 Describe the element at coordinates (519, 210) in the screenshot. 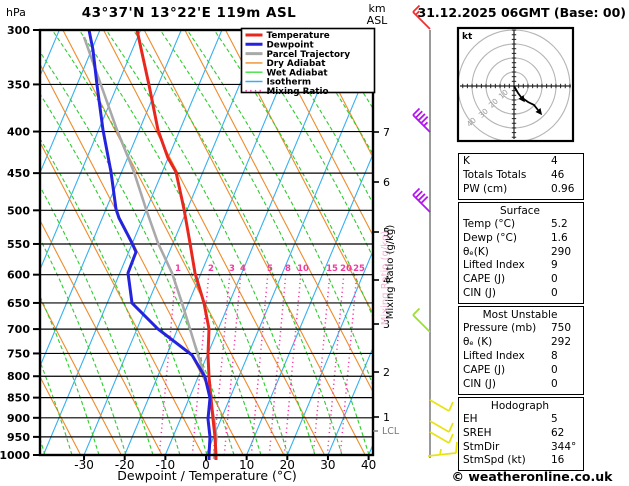

I see `table-section-title: Surface` at that location.